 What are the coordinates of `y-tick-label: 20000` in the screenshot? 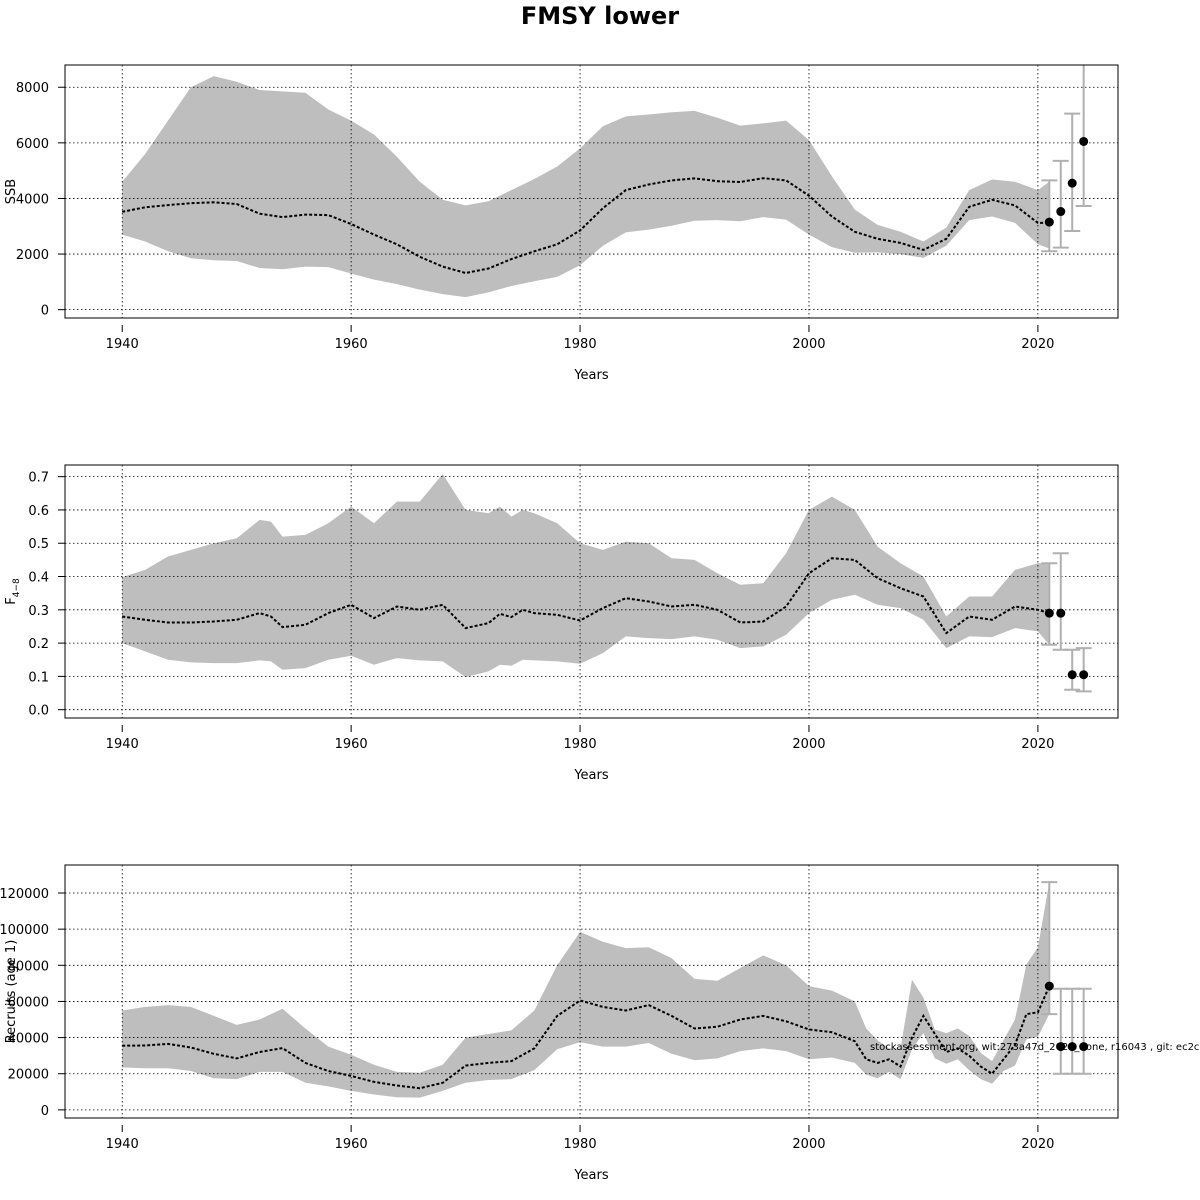 It's located at (28, 1075).